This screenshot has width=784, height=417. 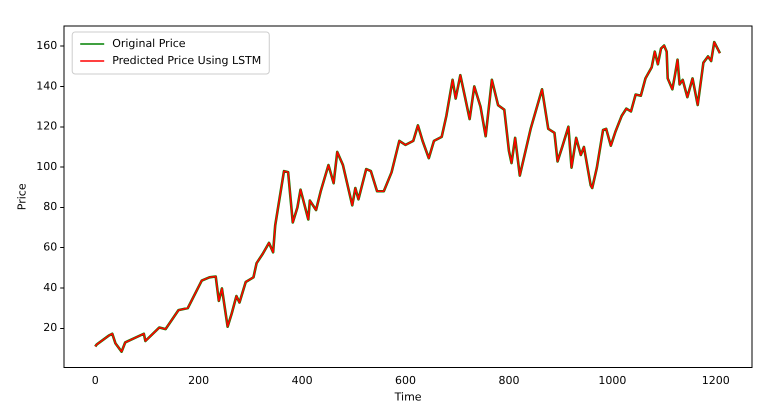 I want to click on y-tick-label: 160, so click(x=47, y=45).